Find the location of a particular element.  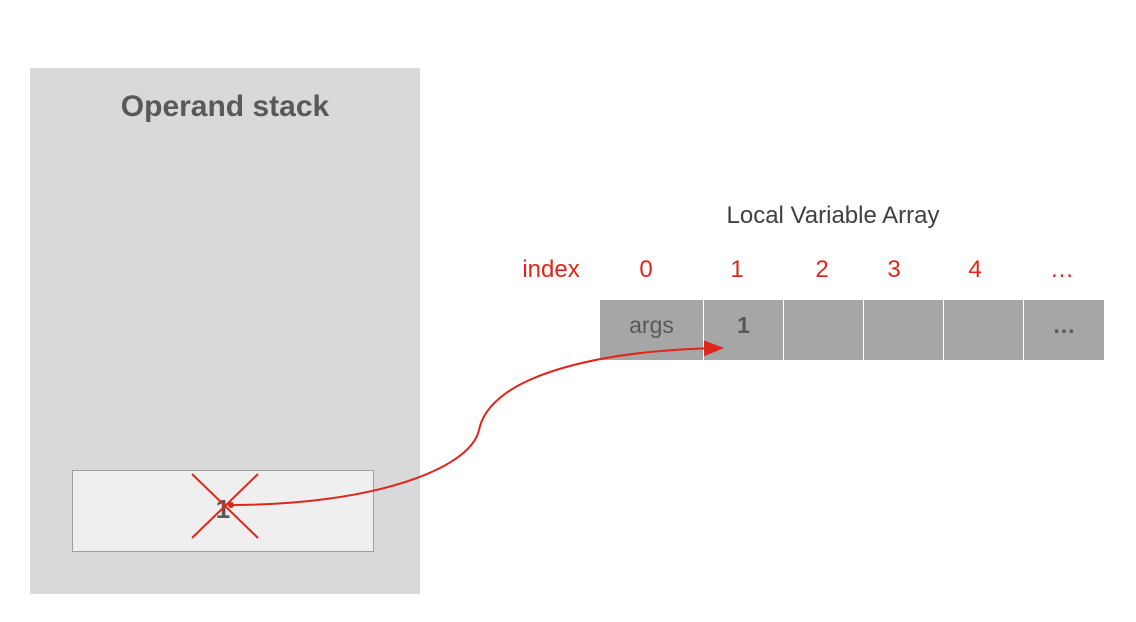

operand-stack-slot: 1 is located at coordinates (223, 511).